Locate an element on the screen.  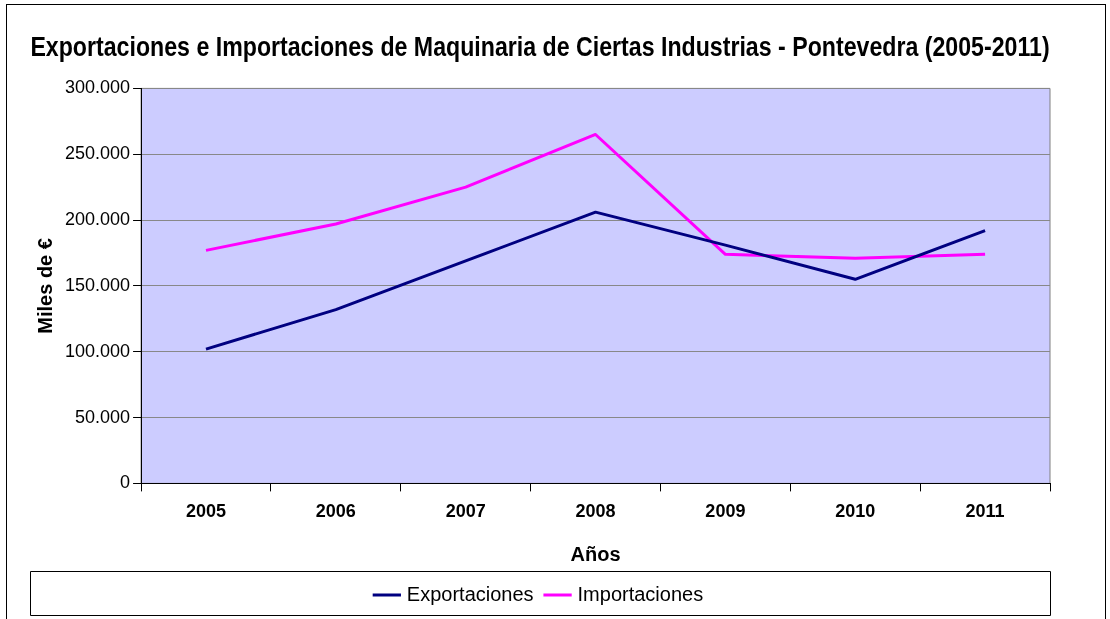
y-axis-title: Miles de € is located at coordinates (44, 286).